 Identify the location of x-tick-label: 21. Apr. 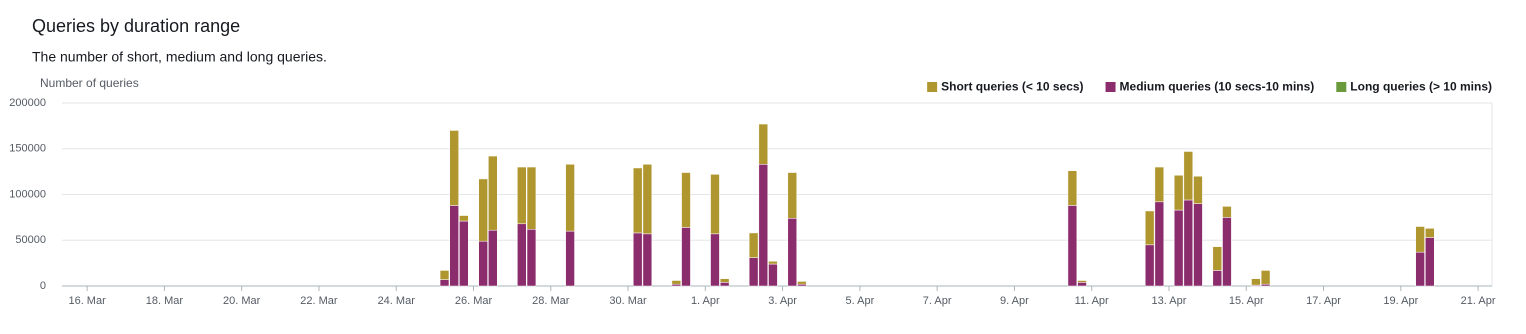
(1478, 301).